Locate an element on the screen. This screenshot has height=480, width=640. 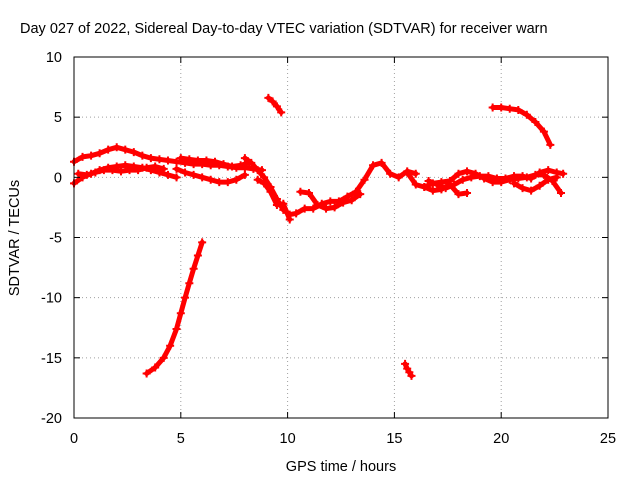
y-tick-label: -20 is located at coordinates (51, 419).